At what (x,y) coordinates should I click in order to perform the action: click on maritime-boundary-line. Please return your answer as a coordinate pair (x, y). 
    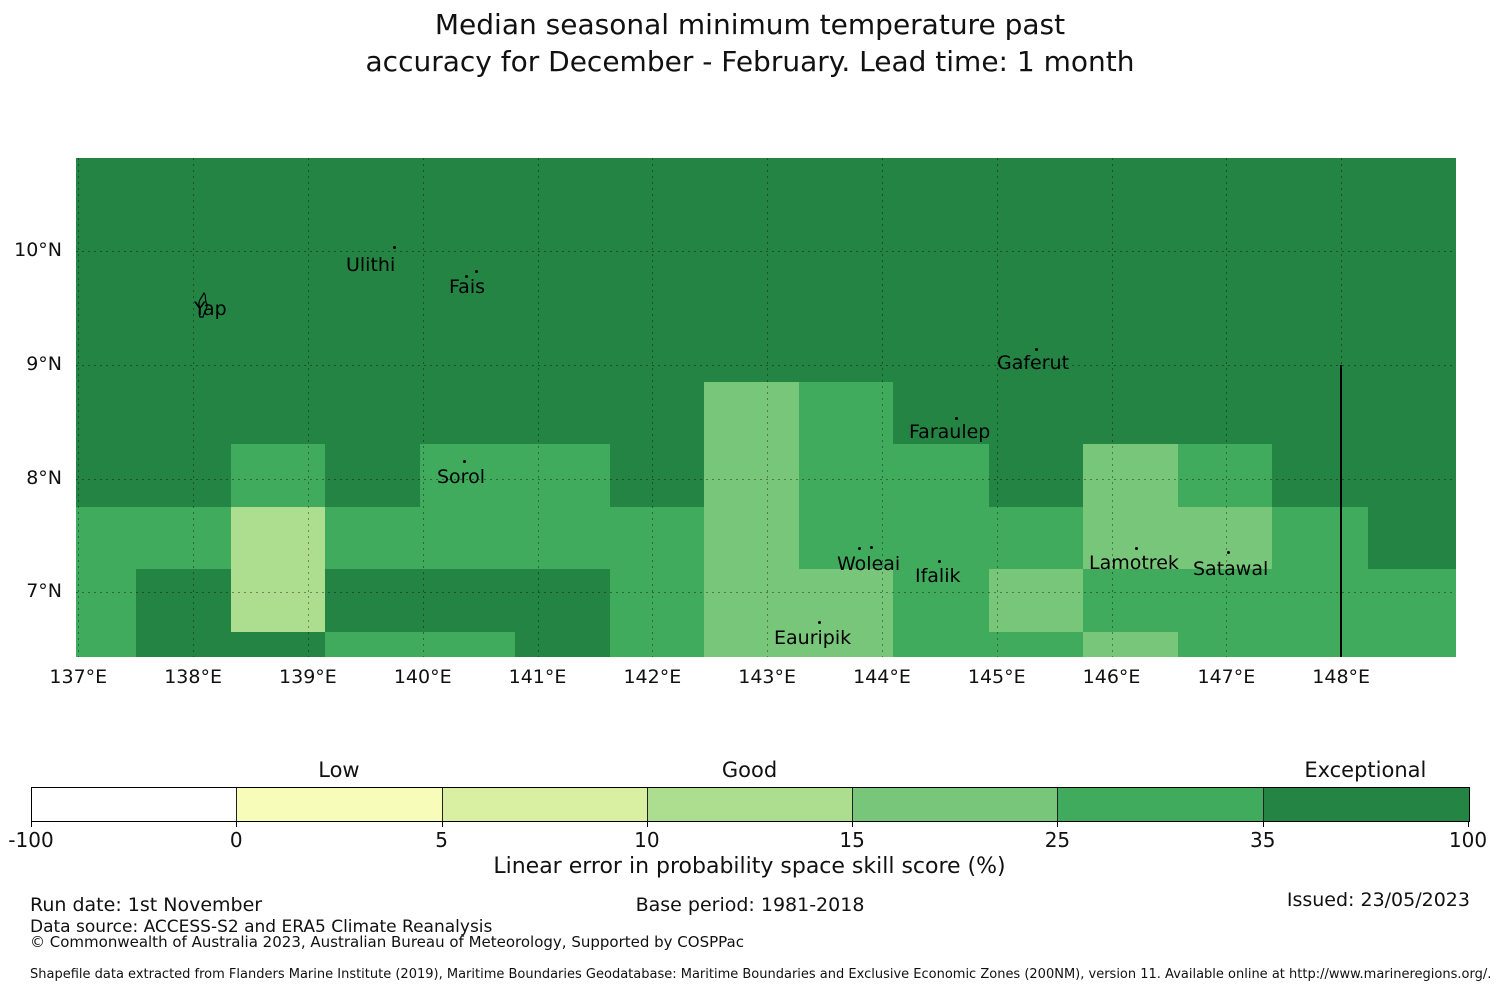
    Looking at the image, I should click on (1341, 510).